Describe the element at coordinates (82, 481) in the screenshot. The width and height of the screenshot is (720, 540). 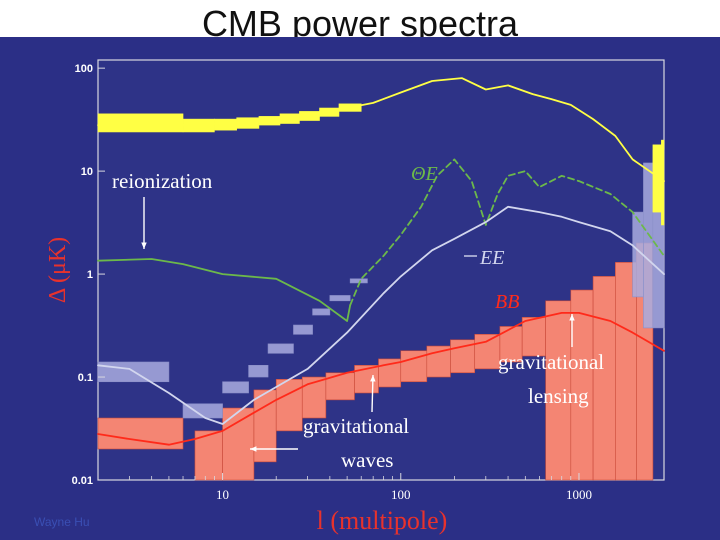
I see `y-tick-label: 0.01` at that location.